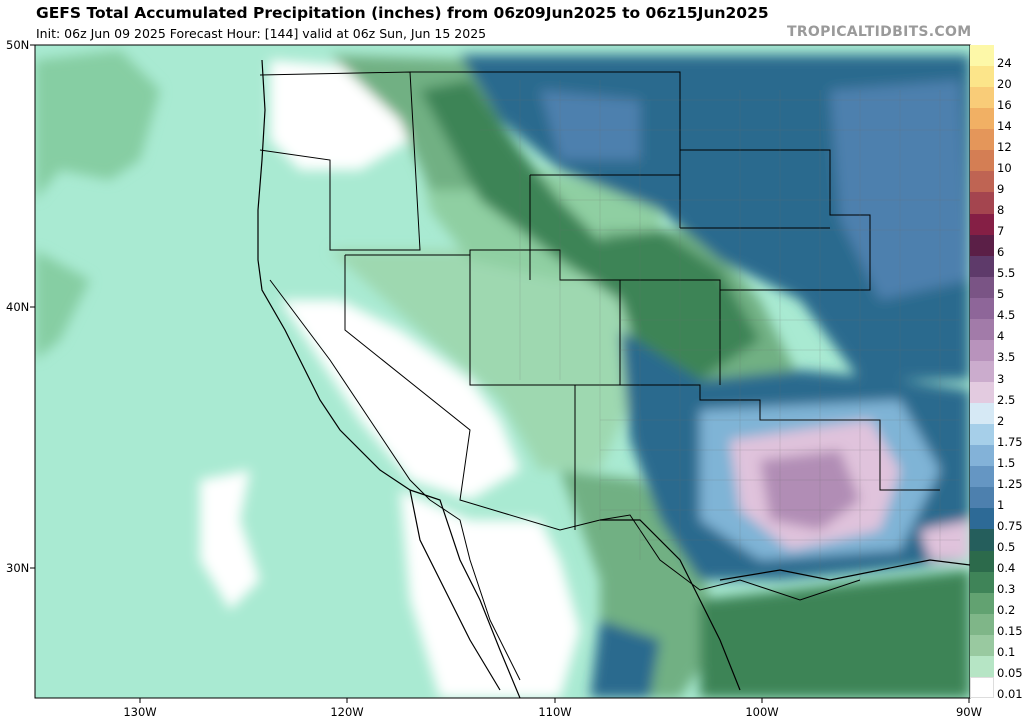  What do you see at coordinates (1006, 589) in the screenshot?
I see `legend-value: 0.3` at bounding box center [1006, 589].